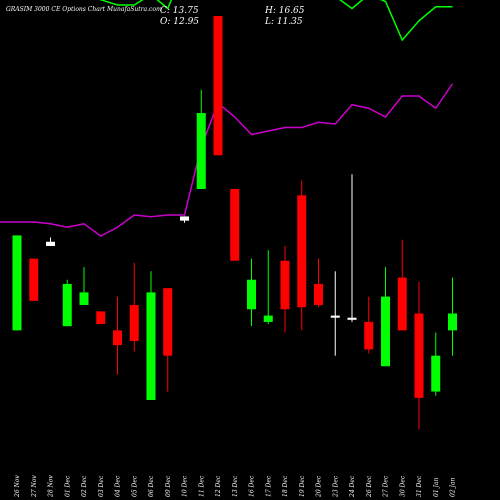 This screenshot has height=500, width=500. I want to click on x-tick-label: 24 Dec, so click(352, 486).